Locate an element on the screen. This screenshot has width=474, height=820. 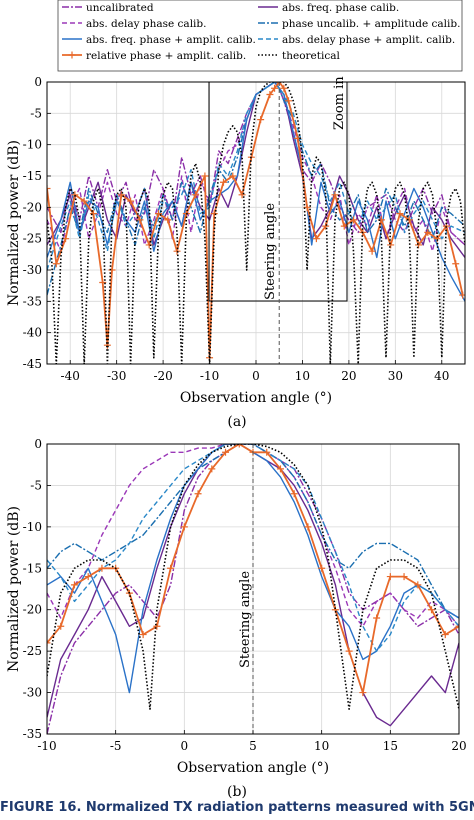
steering-label-a: Steering angle is located at coordinates (270, 251).